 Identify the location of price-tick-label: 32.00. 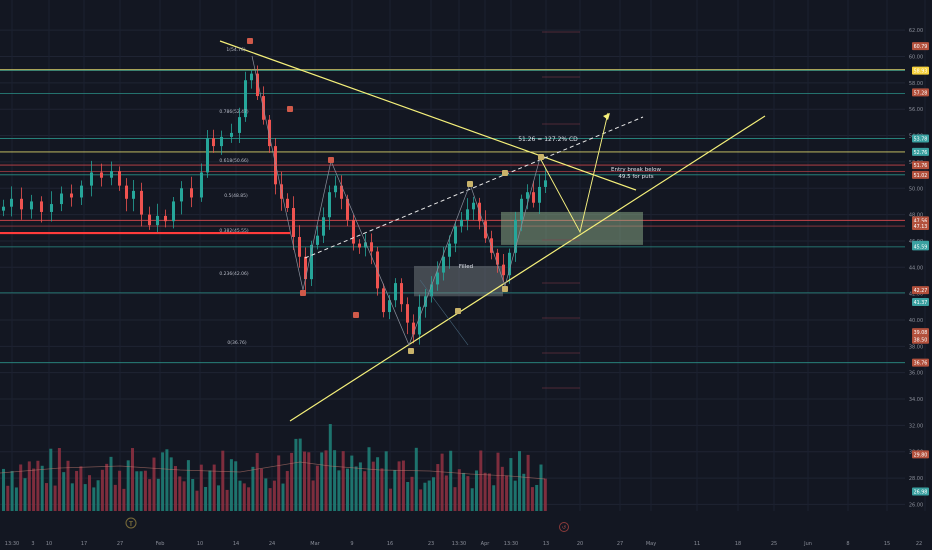
(916, 426).